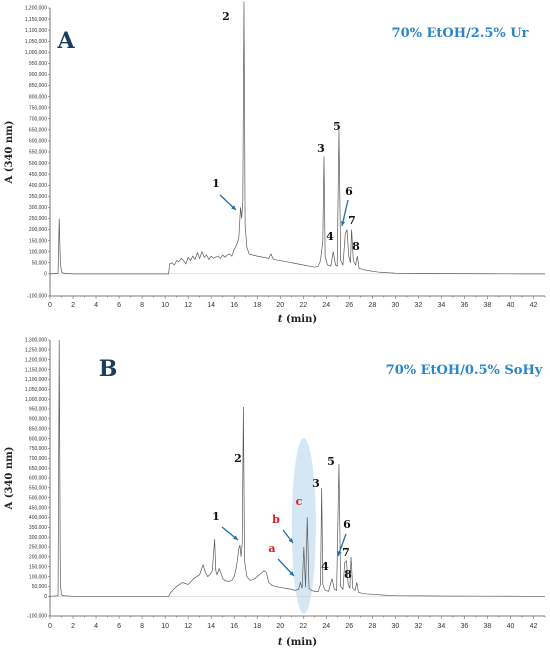 The width and height of the screenshot is (550, 658). Describe the element at coordinates (38, 186) in the screenshot. I see `y-tick-label: 400,000` at that location.